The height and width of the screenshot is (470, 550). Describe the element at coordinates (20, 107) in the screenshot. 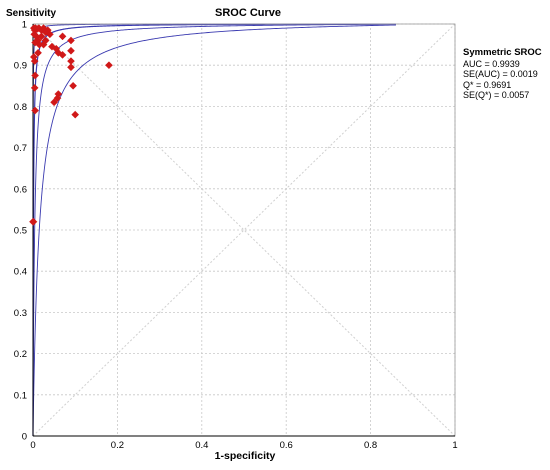

I see `y-tick-label: 0.8` at that location.